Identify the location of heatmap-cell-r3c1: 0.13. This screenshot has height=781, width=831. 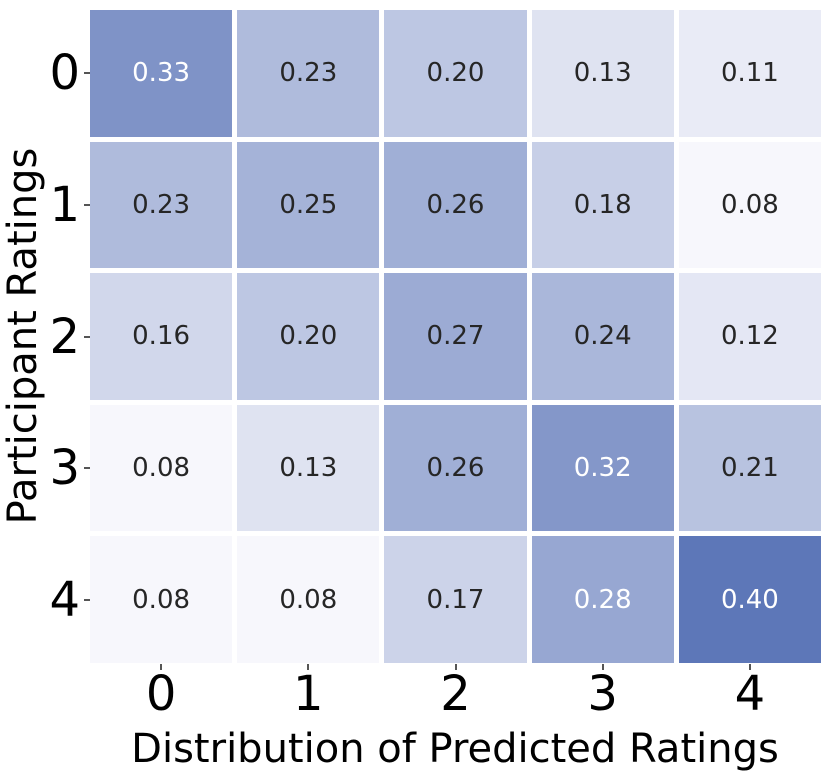
(308, 468).